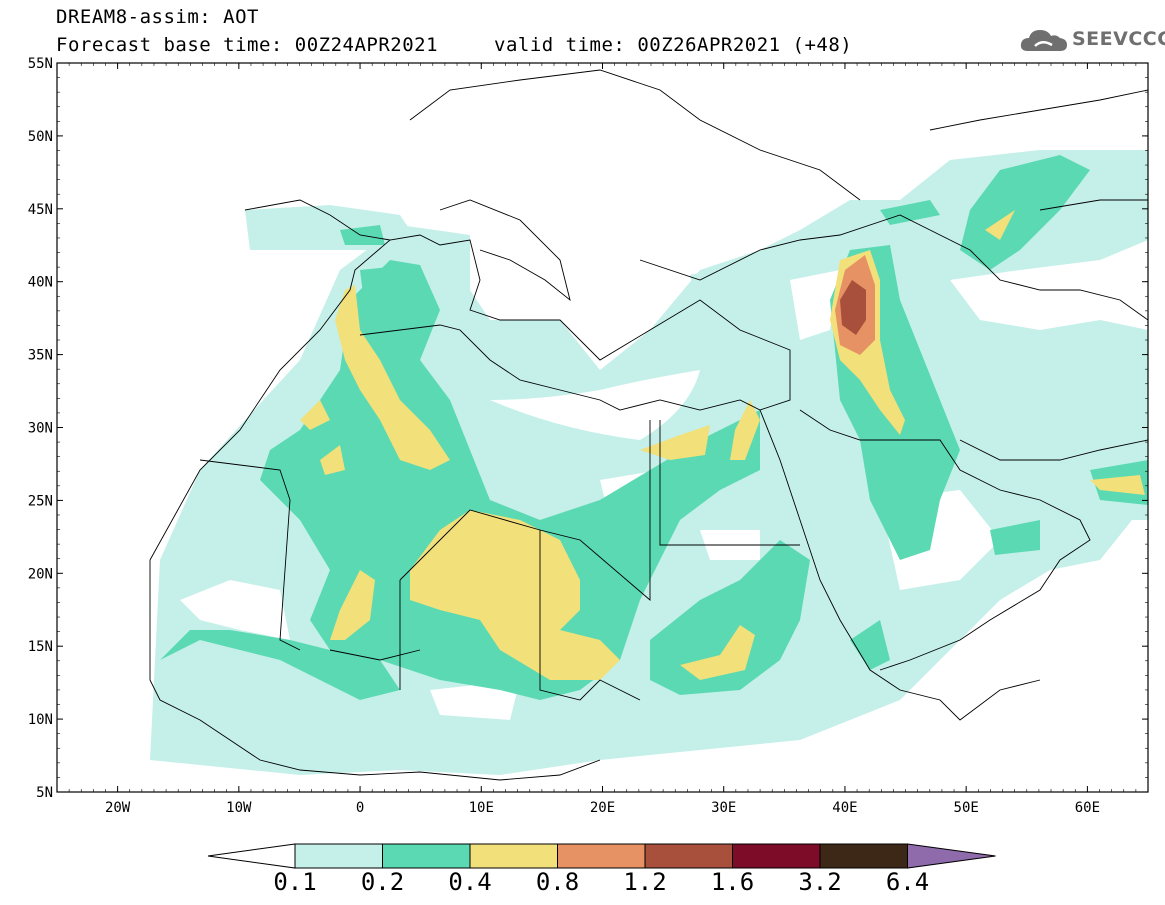 Image resolution: width=1165 pixels, height=905 pixels. I want to click on colorbar-label: 1.2, so click(645, 882).